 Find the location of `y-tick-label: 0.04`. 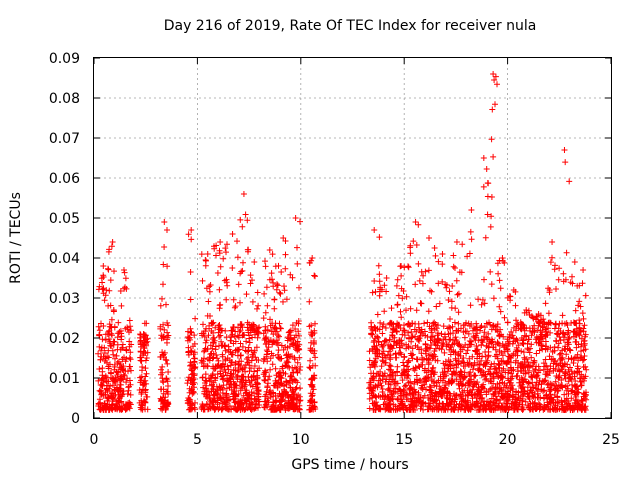

y-tick-label: 0.04 is located at coordinates (64, 259).